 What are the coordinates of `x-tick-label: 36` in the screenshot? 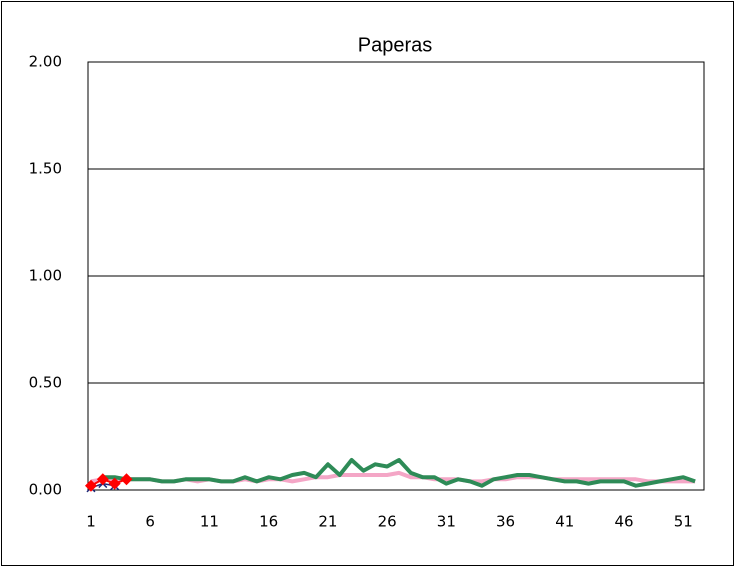 It's located at (505, 522).